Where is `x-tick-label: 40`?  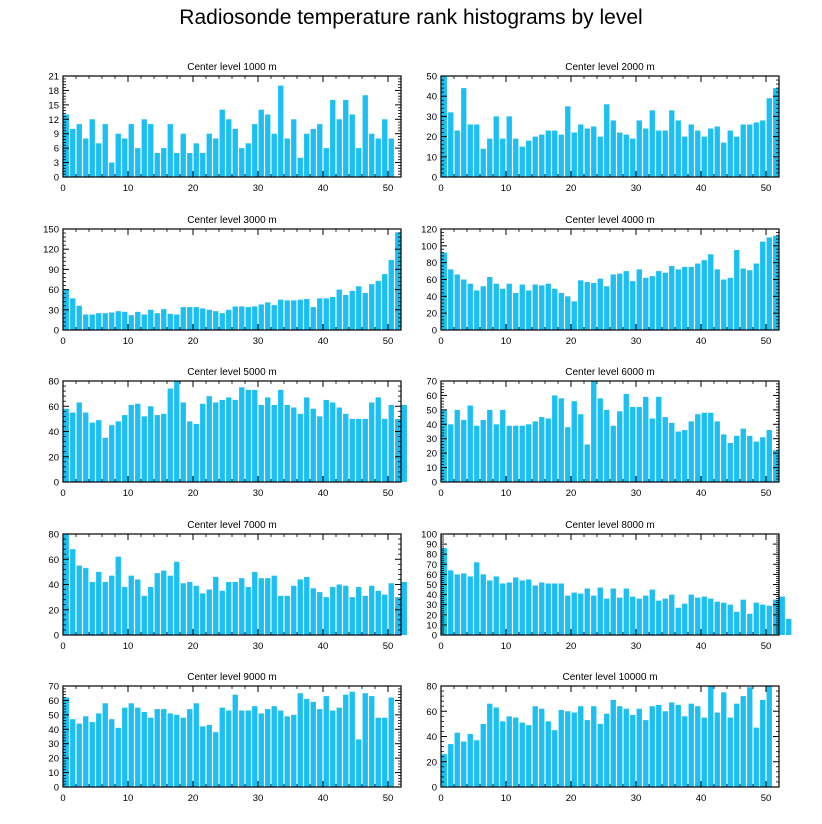 x-tick-label: 40 is located at coordinates (701, 493).